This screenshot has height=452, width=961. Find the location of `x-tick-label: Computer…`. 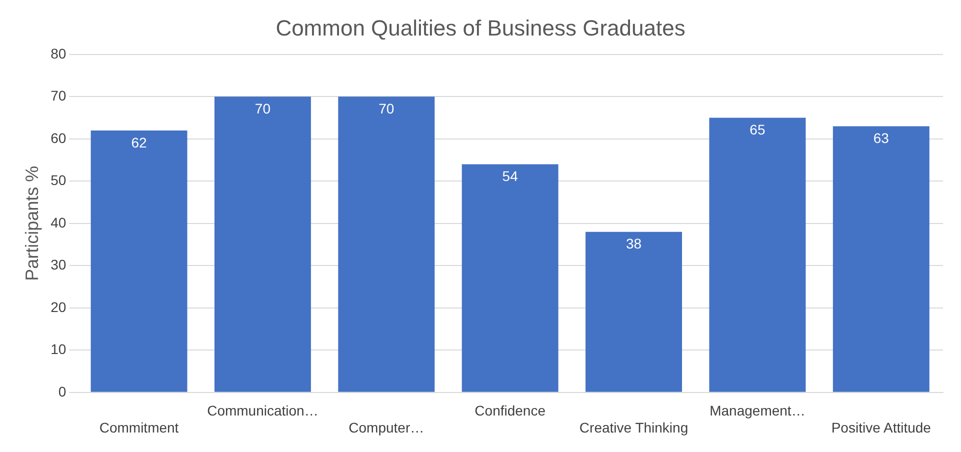

x-tick-label: Computer… is located at coordinates (386, 427).